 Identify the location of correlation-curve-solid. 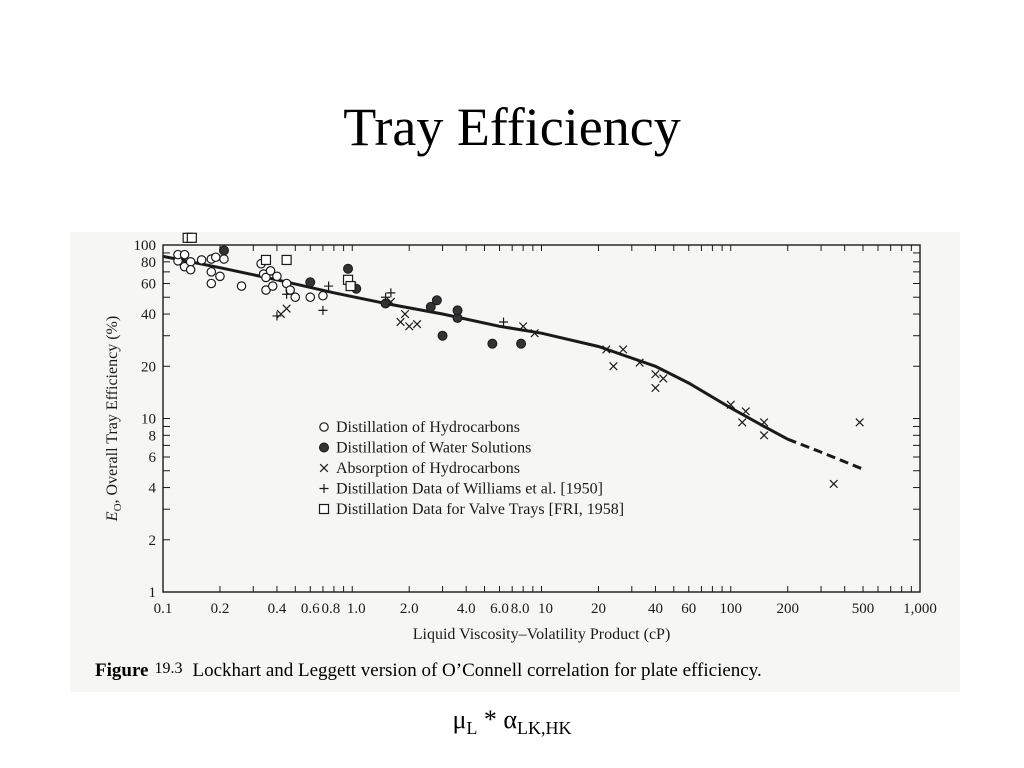
(475, 347).